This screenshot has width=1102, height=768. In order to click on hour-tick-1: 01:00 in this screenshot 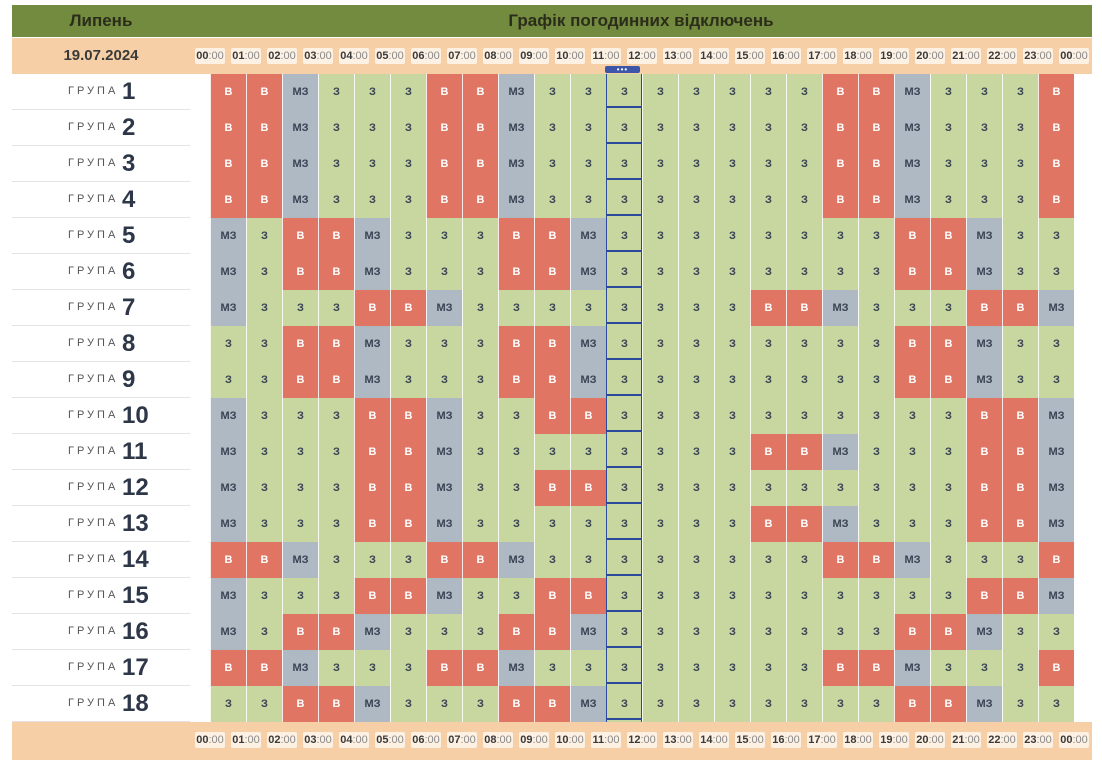, I will do `click(246, 740)`.